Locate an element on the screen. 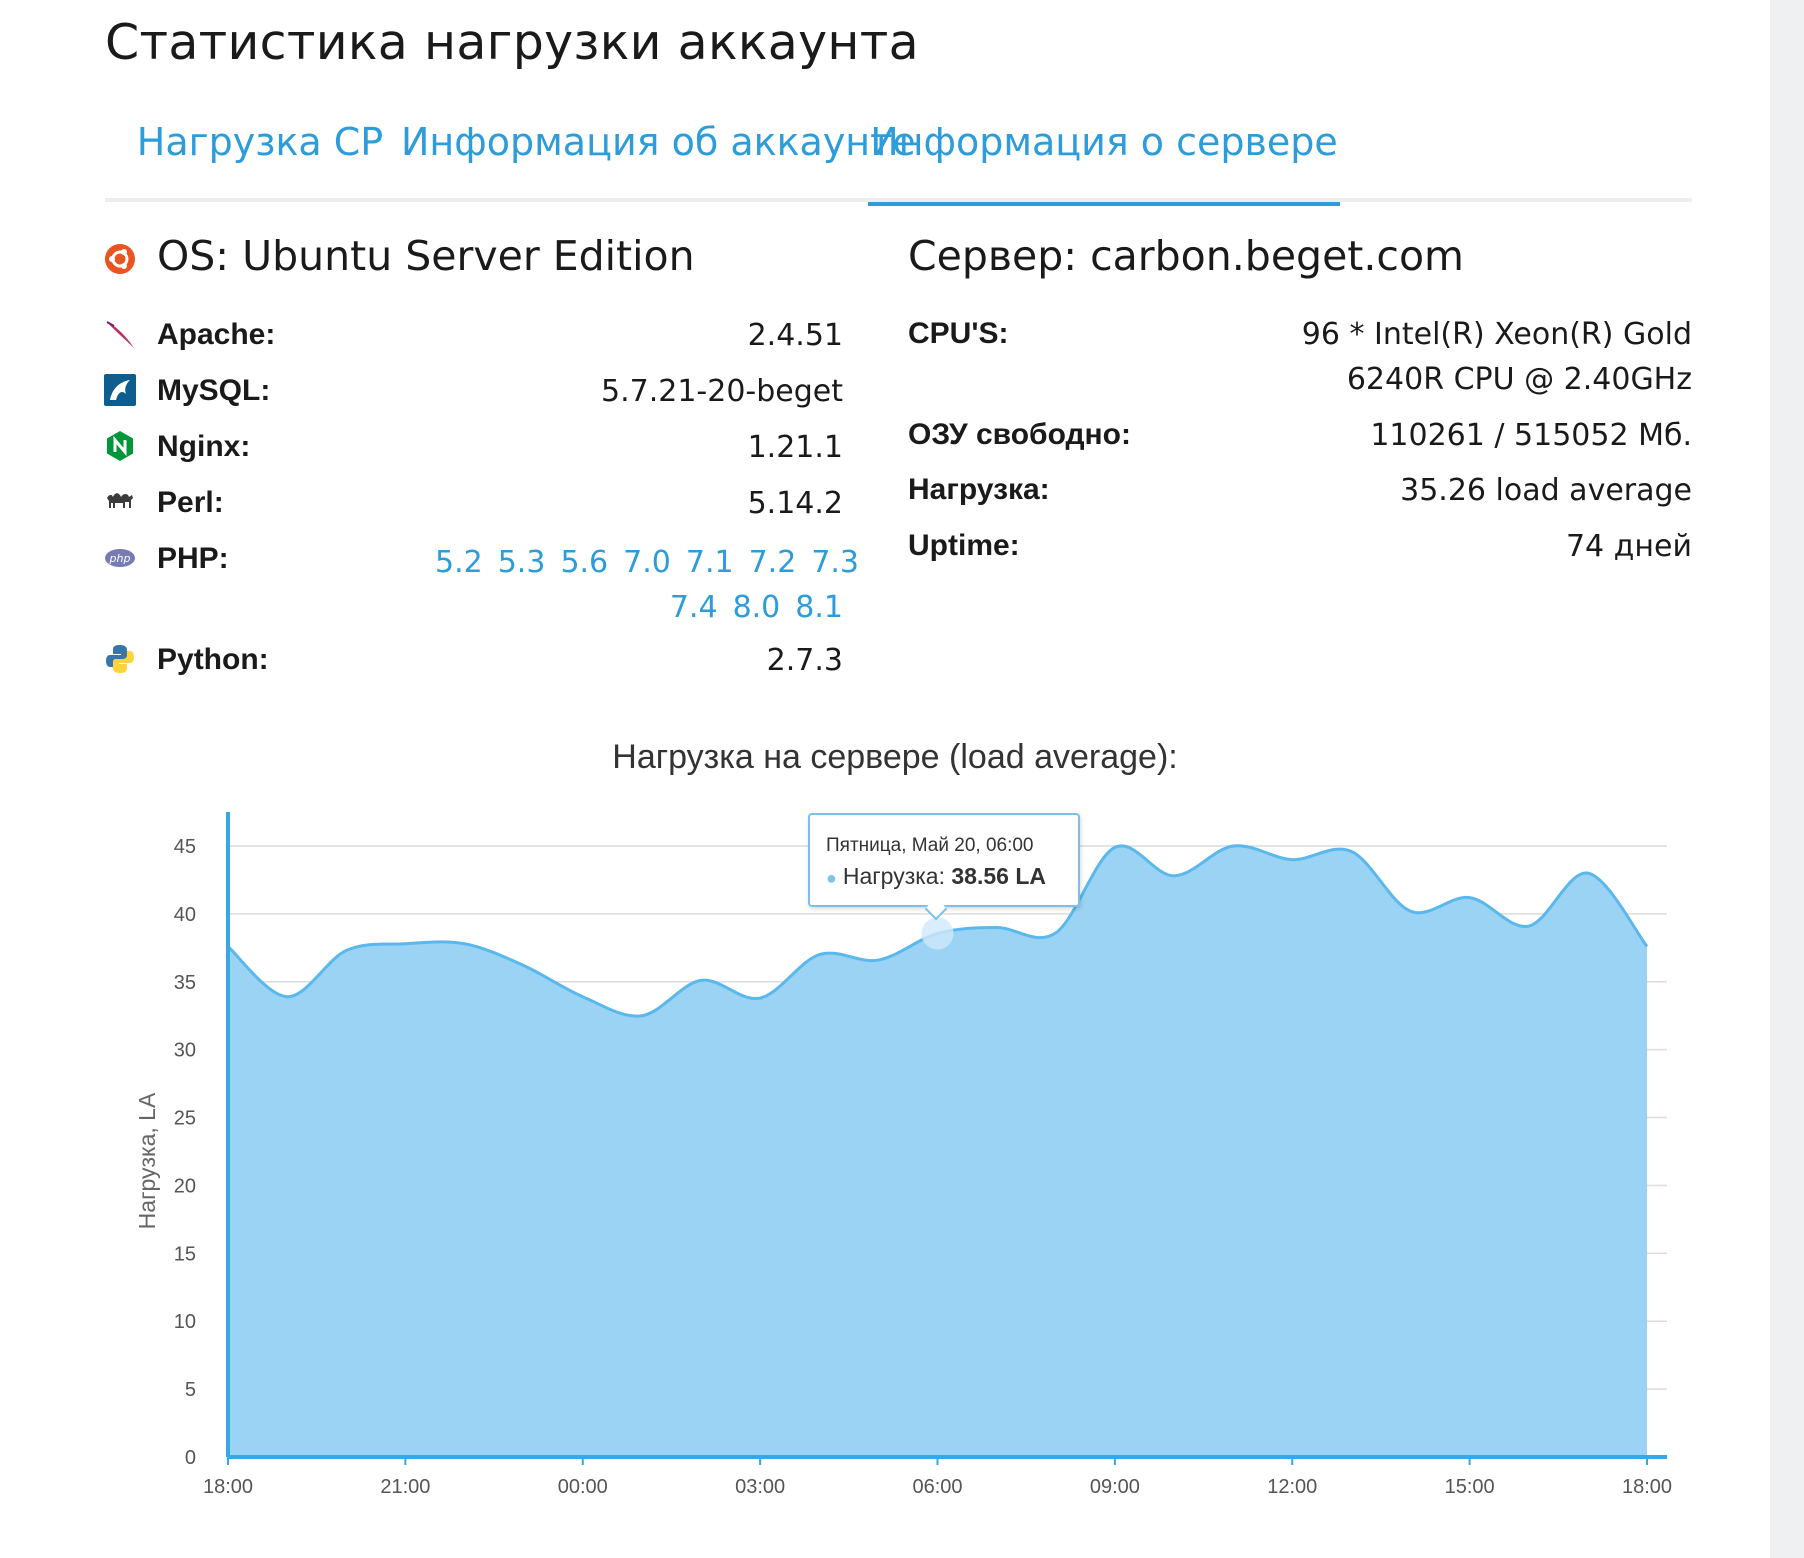 The width and height of the screenshot is (1804, 1558). tooltip-line: ● Нагрузка: 38.56 LA is located at coordinates (936, 876).